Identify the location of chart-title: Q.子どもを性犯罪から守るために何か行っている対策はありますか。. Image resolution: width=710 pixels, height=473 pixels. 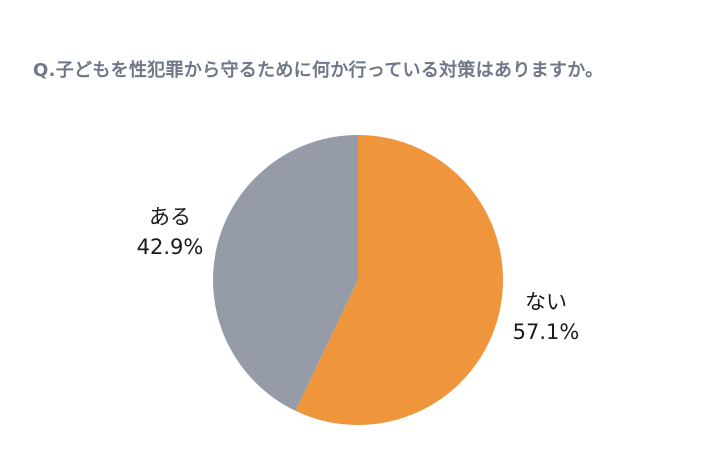
(318, 70).